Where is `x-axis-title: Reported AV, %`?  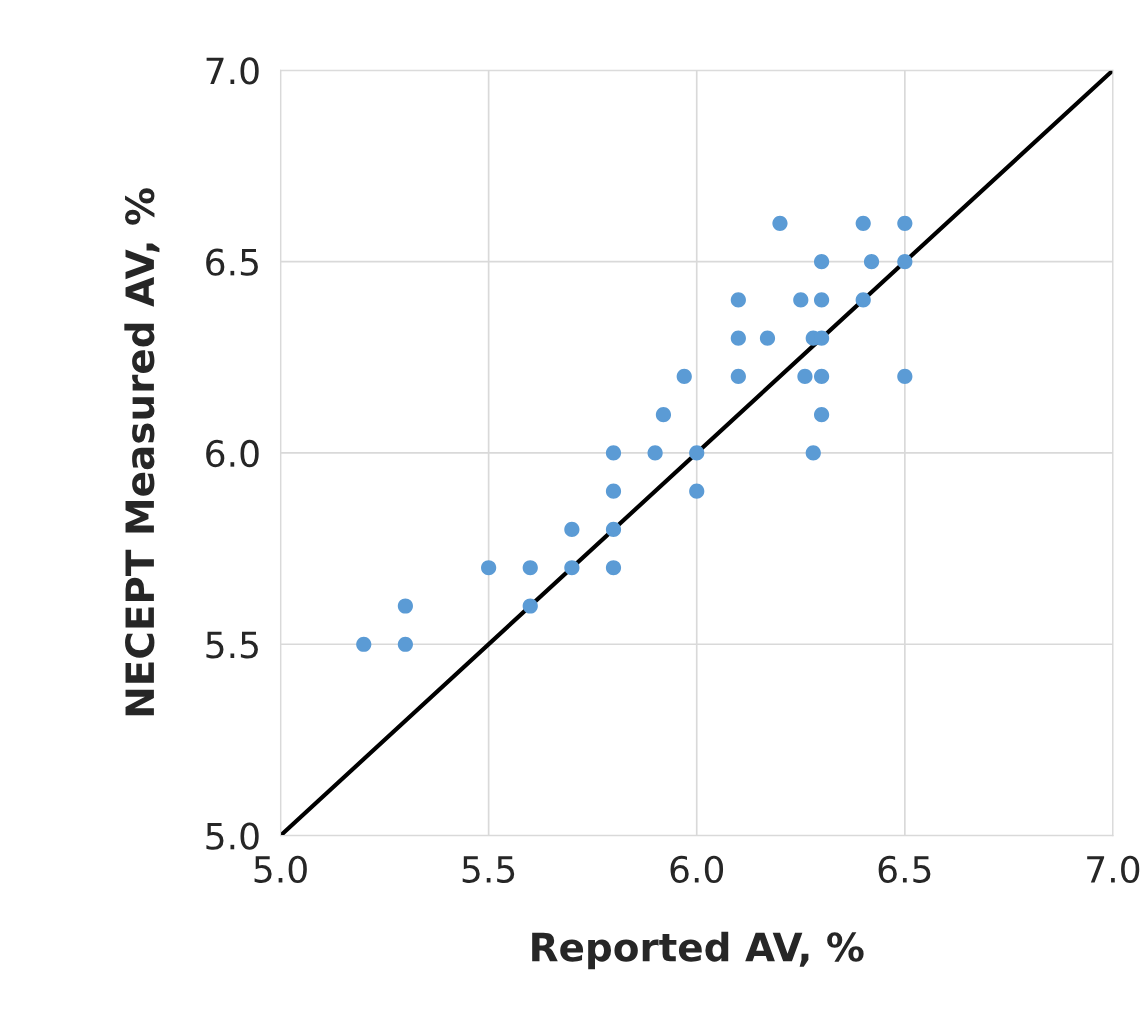
x-axis-title: Reported AV, % is located at coordinates (698, 950).